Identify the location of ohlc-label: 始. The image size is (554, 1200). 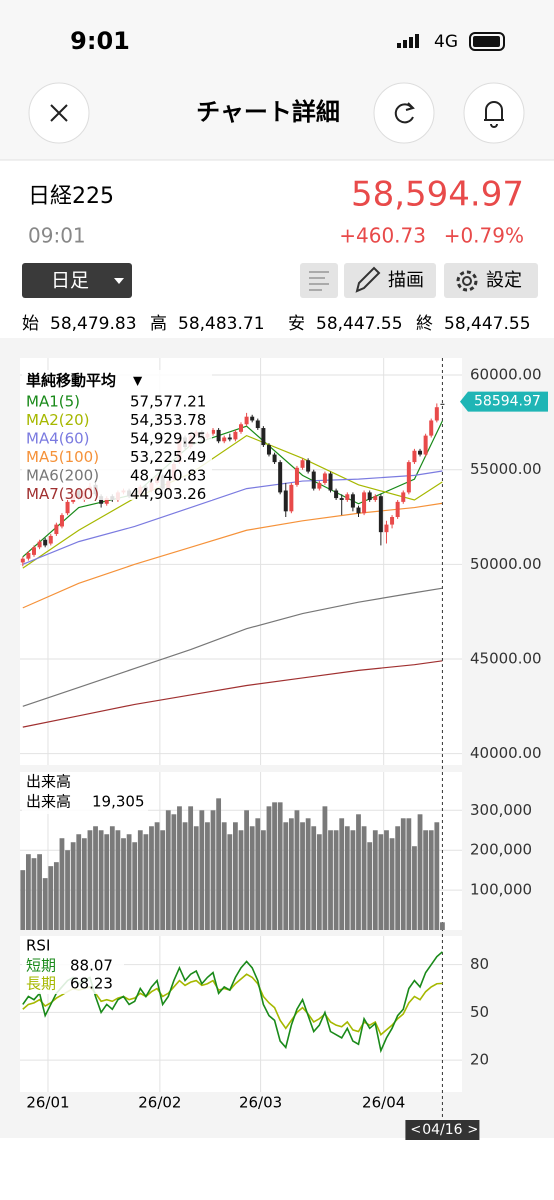
(30, 324).